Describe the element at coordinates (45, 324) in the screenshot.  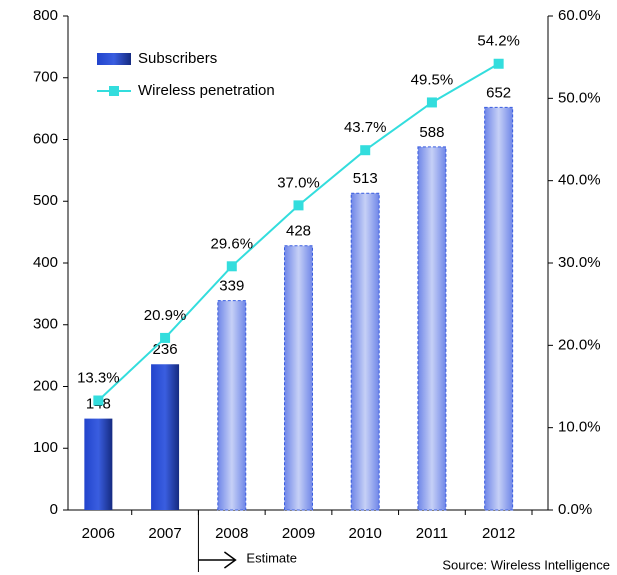
I see `y-tick-label: 300` at that location.